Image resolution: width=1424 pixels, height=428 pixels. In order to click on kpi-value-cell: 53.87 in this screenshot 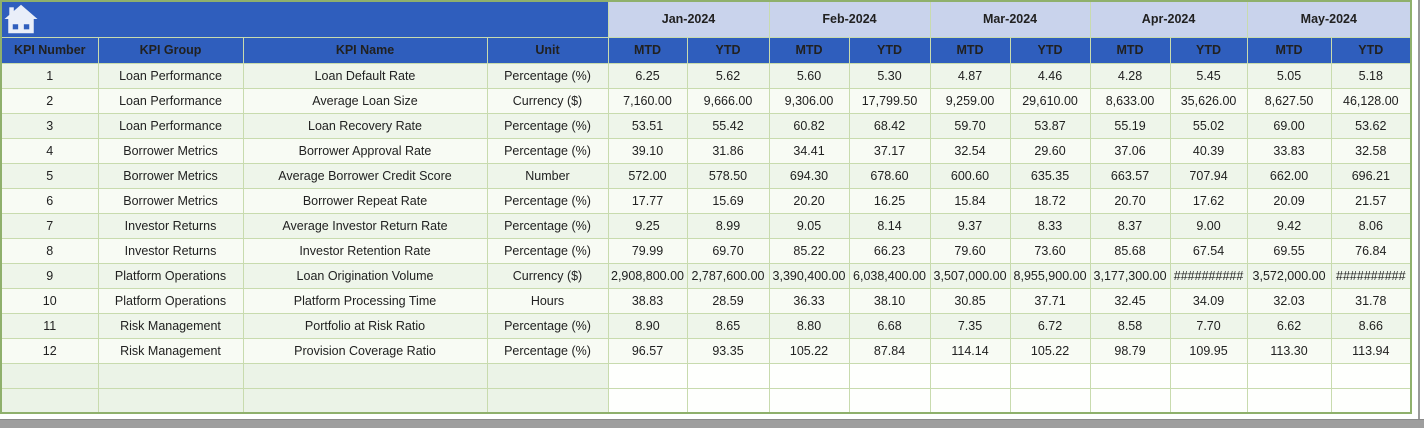, I will do `click(1050, 125)`.